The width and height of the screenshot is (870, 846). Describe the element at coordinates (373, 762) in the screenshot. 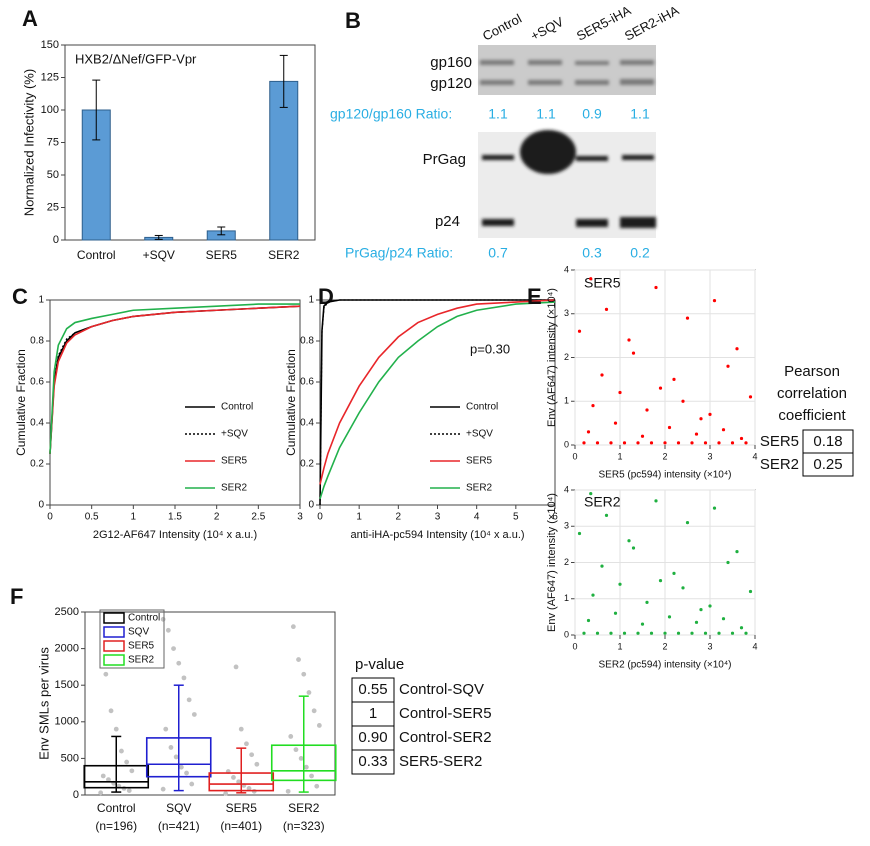

I see `table-cell` at that location.